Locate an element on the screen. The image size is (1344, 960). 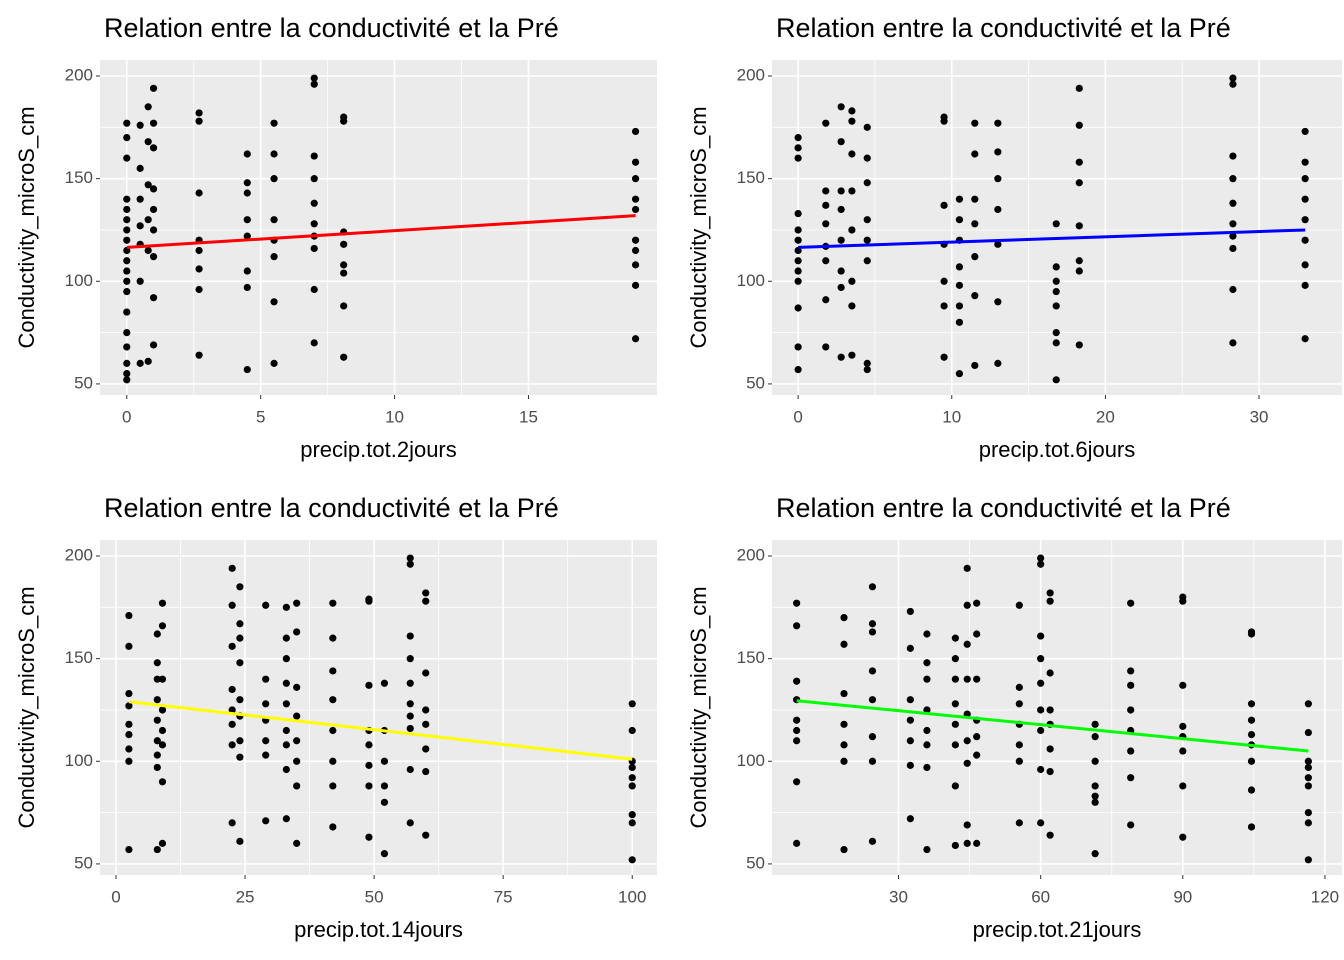
x-axis-label: precip.tot.6jours is located at coordinates (1057, 449).